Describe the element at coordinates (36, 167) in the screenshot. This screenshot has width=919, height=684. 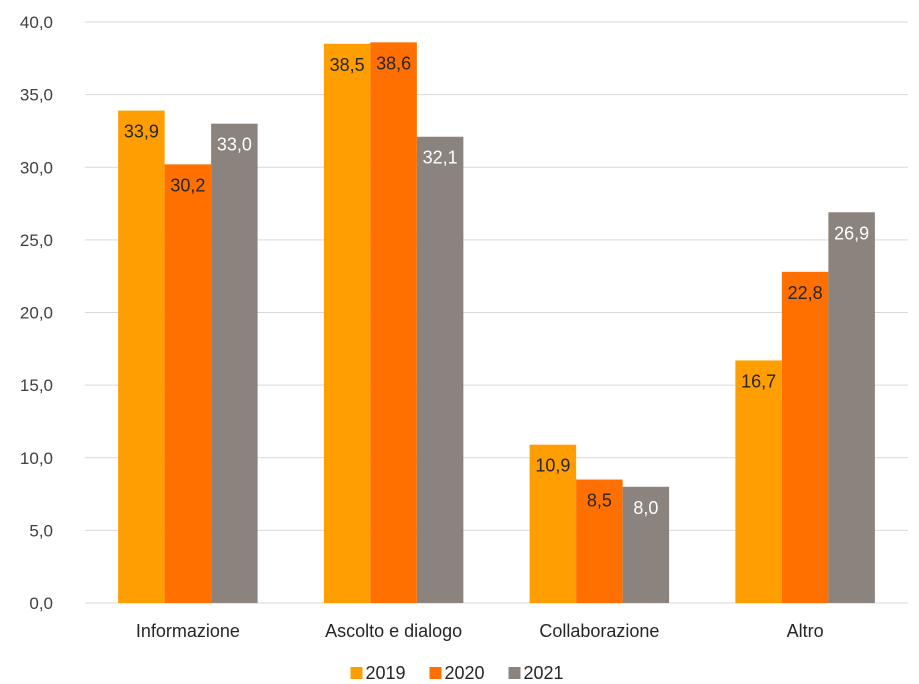
I see `y-tick-label: 30,0` at that location.